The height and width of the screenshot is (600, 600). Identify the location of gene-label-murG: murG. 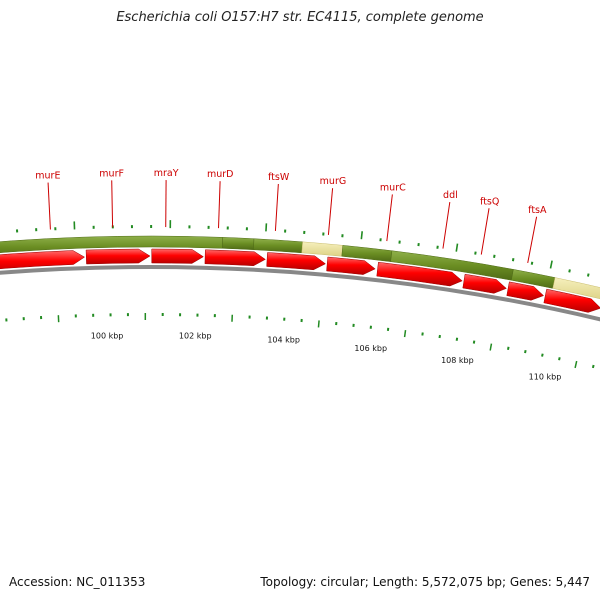
(333, 181).